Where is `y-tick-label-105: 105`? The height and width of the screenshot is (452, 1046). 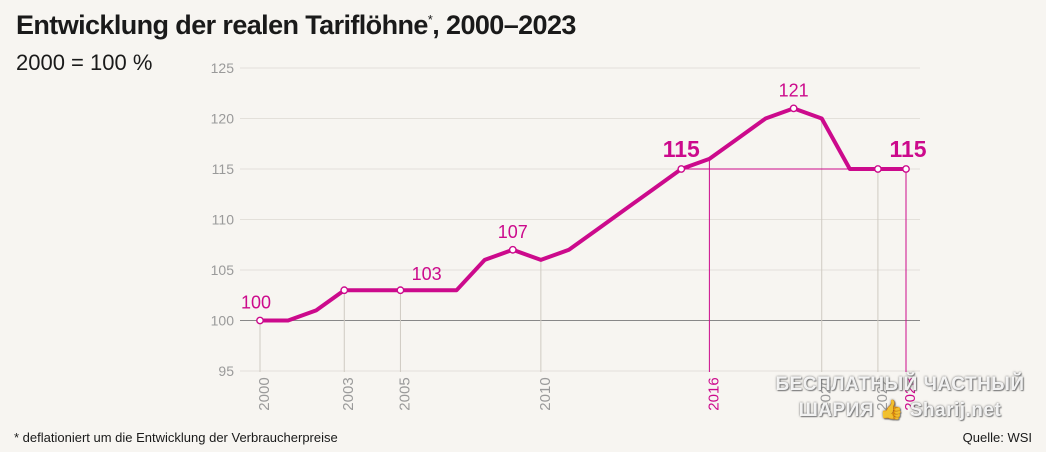 y-tick-label-105: 105 is located at coordinates (223, 270).